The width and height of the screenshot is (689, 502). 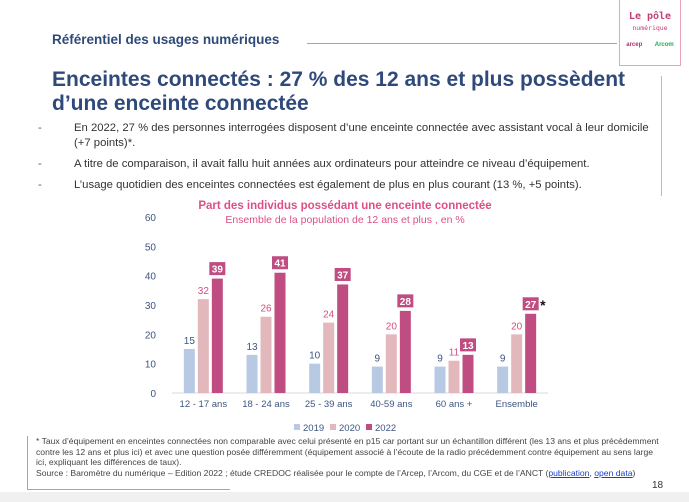 What do you see at coordinates (204, 291) in the screenshot?
I see `data-label: 32` at bounding box center [204, 291].